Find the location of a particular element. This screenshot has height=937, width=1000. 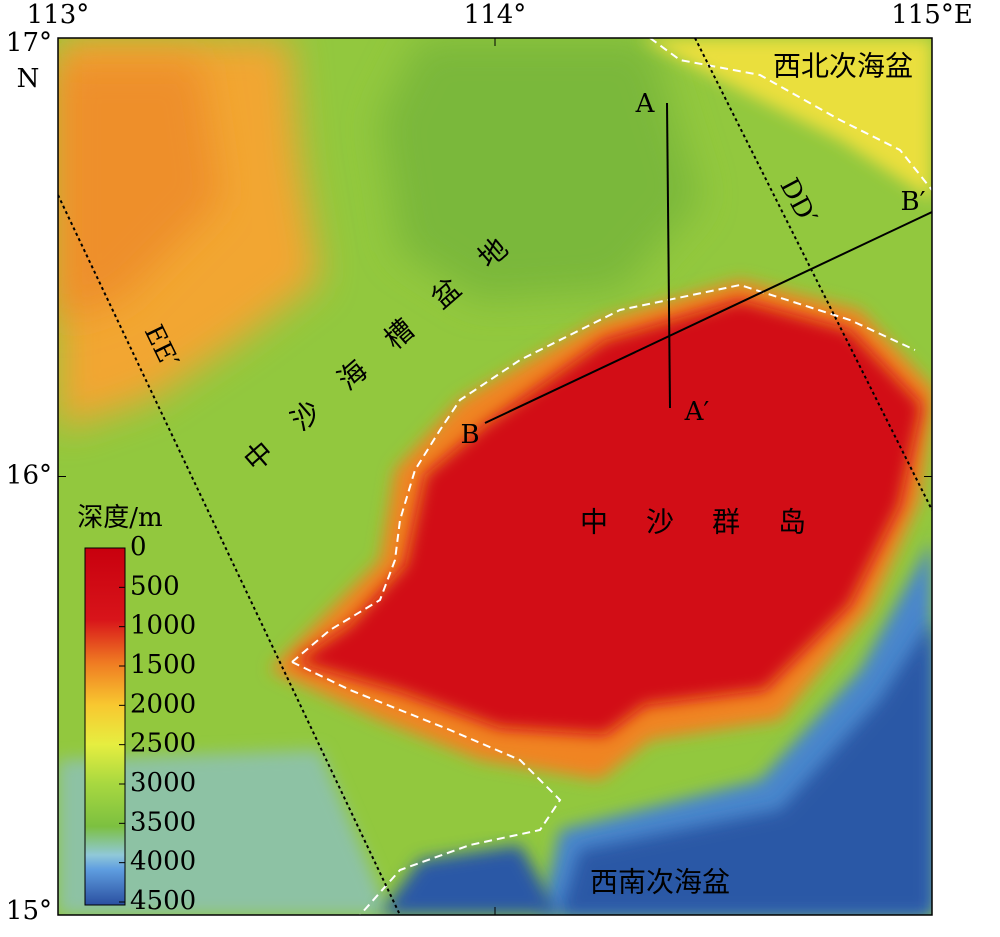

colorbar-tick-label: 2500 is located at coordinates (163, 744).